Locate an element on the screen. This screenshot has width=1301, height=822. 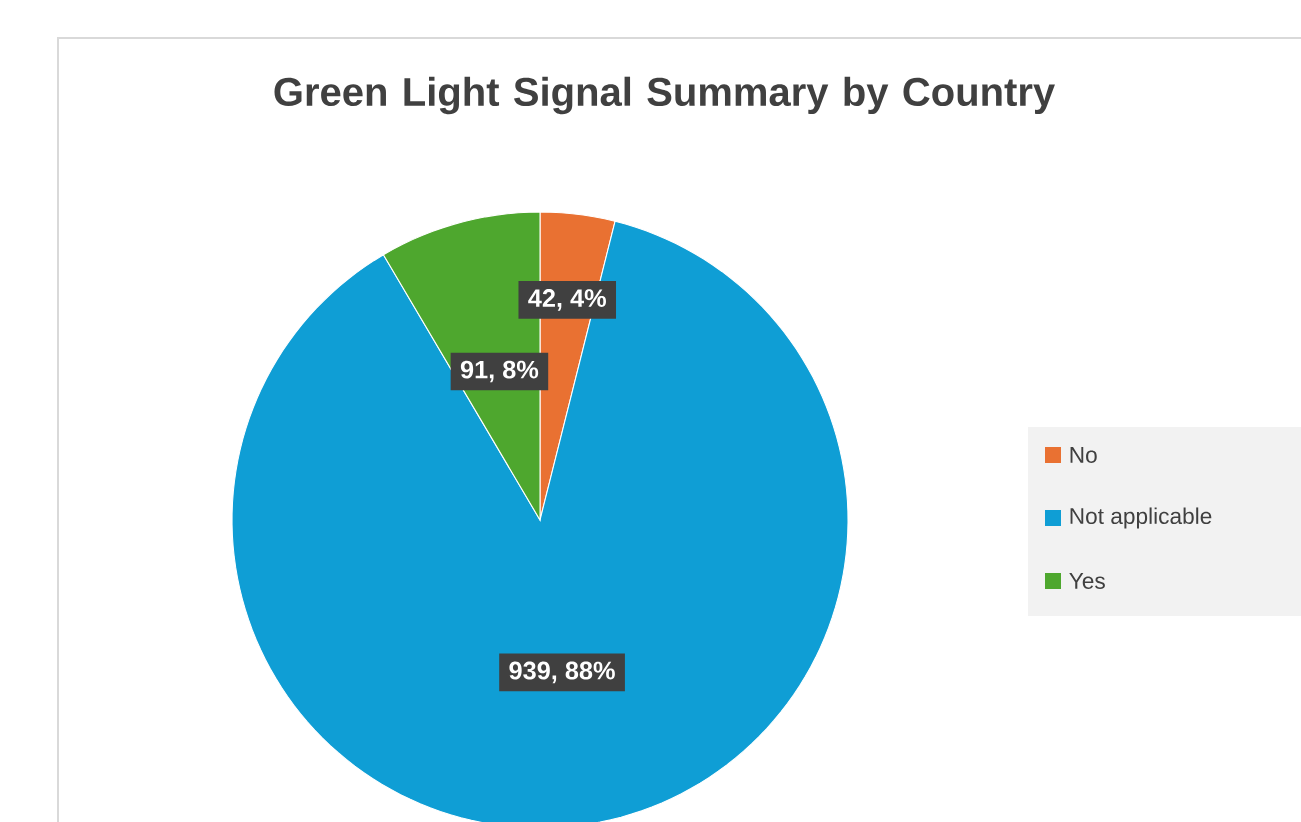
data-label: 42, 4% is located at coordinates (567, 300).